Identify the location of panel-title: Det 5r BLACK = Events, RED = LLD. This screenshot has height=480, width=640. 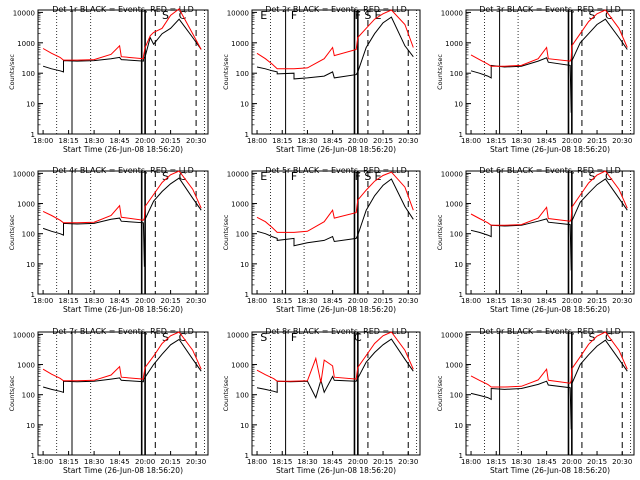
(336, 170).